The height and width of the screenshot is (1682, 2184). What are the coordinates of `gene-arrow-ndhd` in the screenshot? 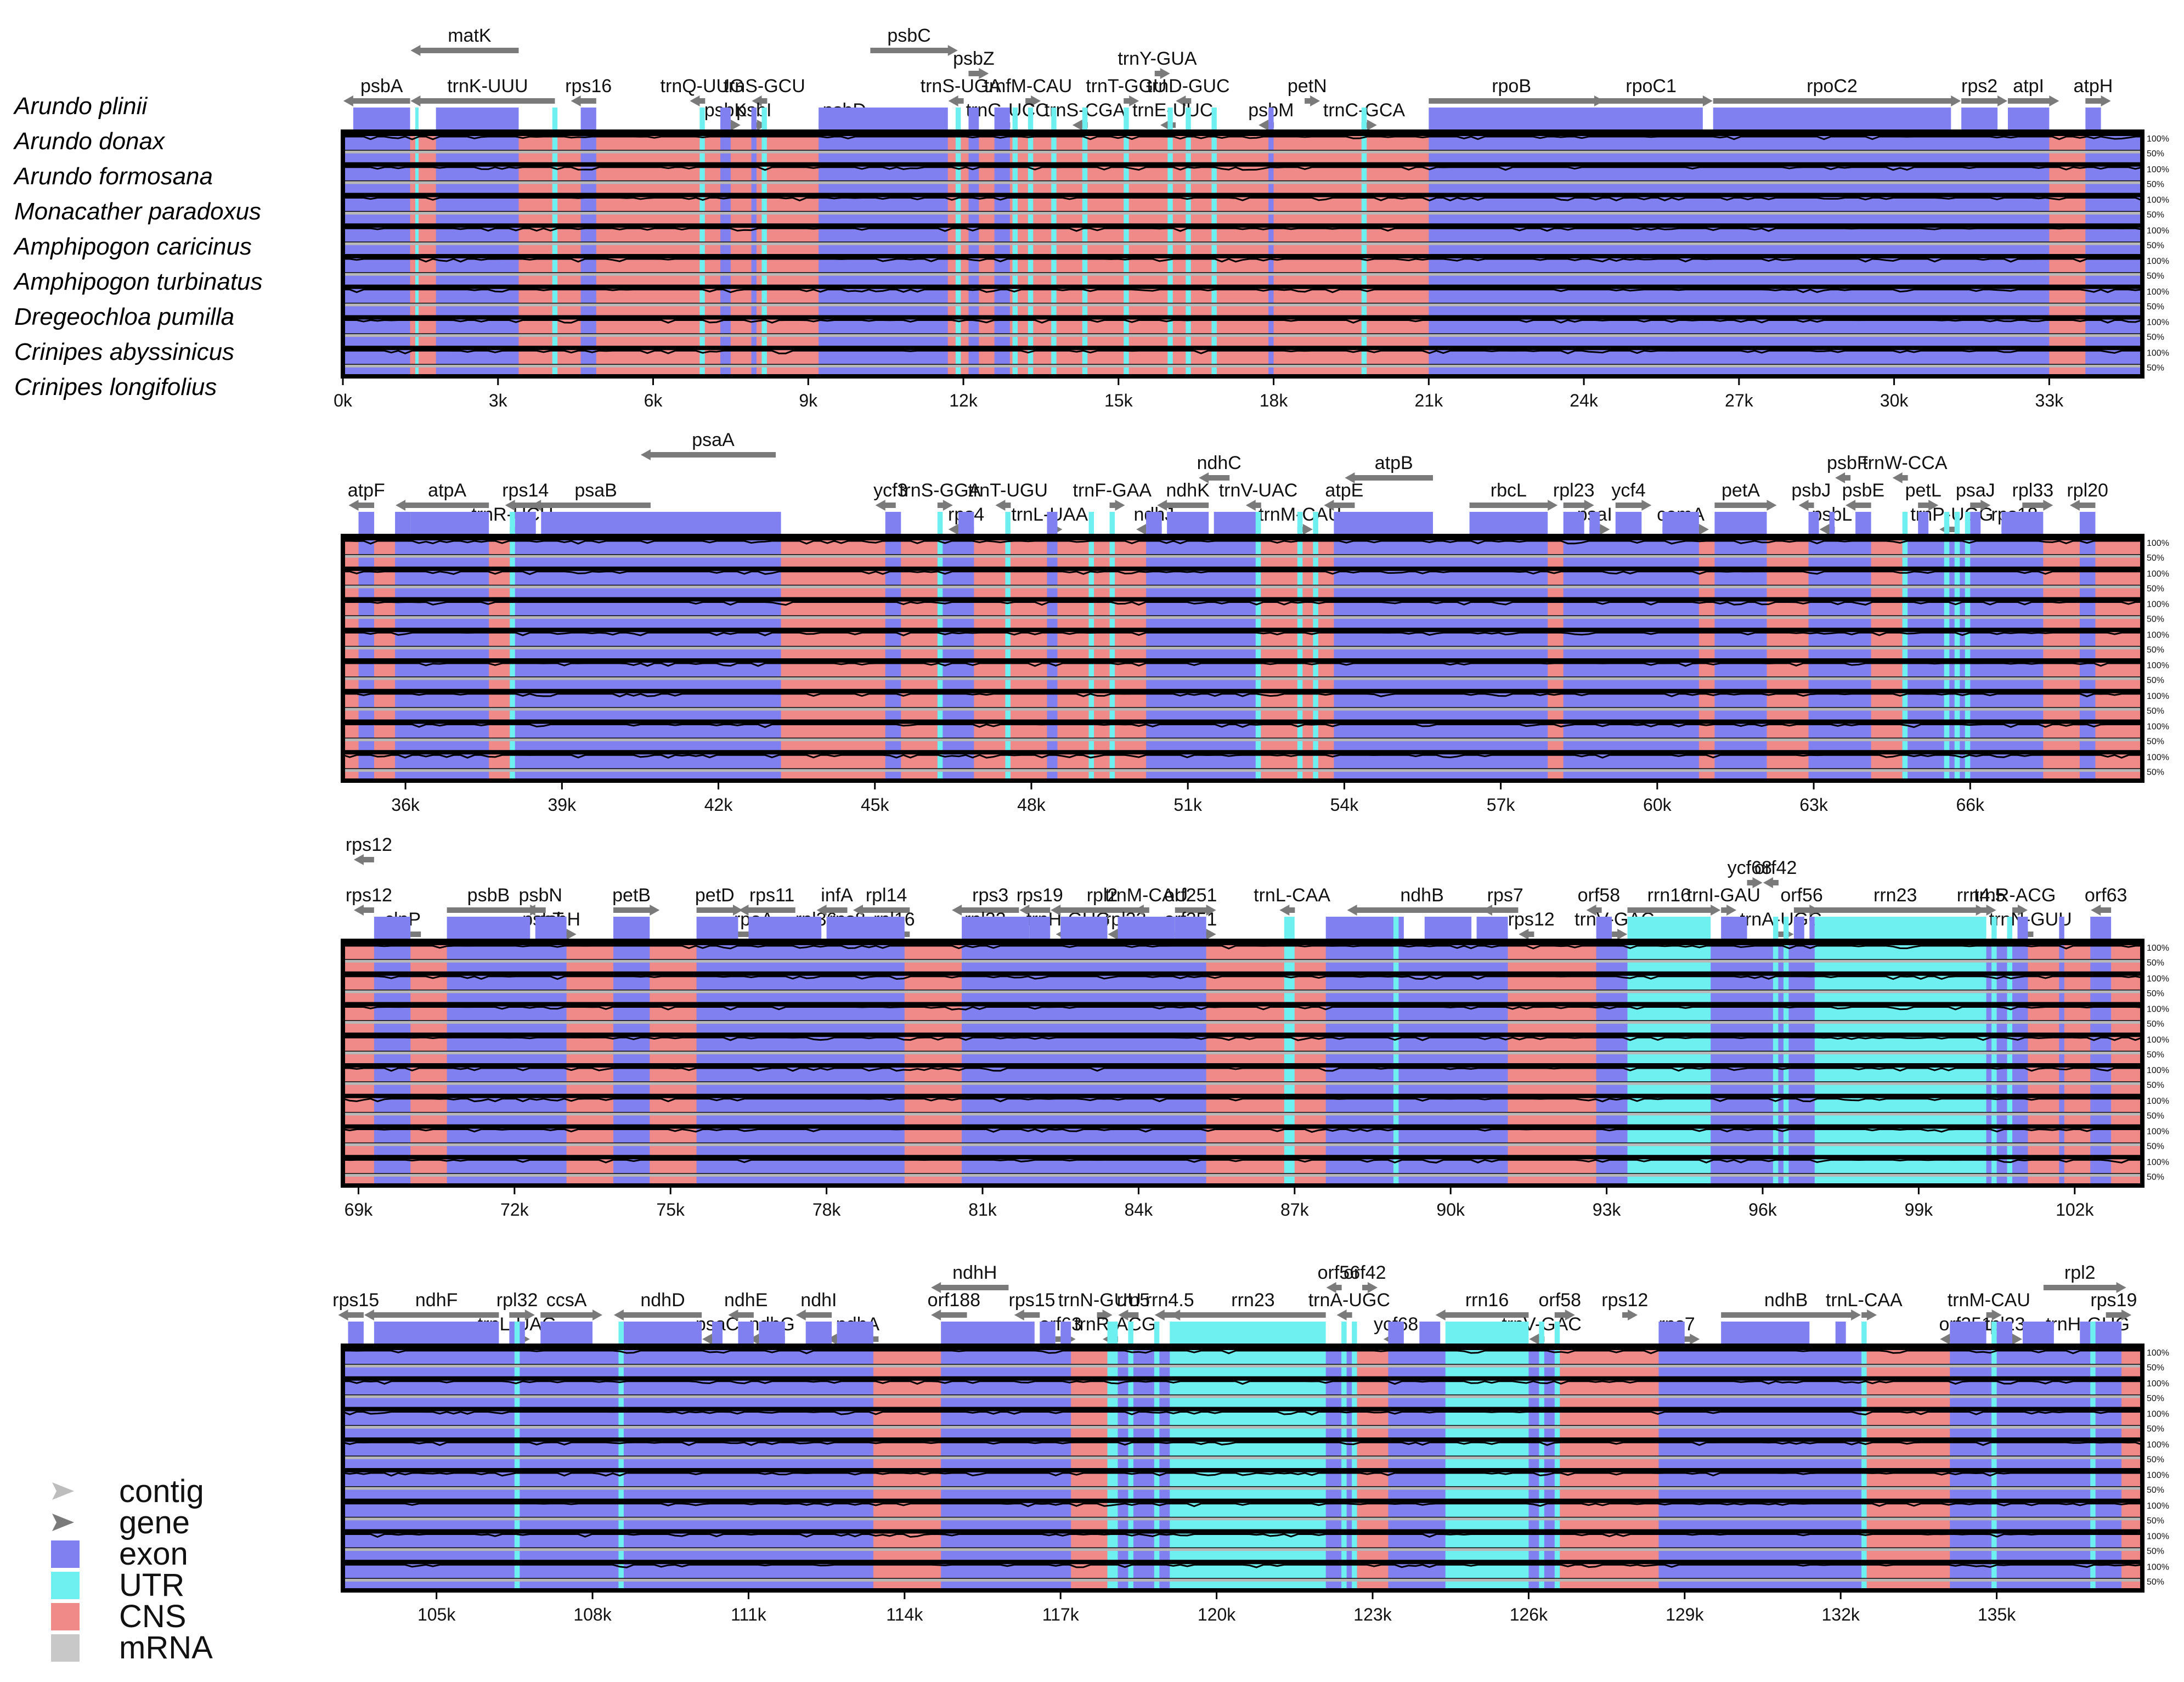 It's located at (657, 1315).